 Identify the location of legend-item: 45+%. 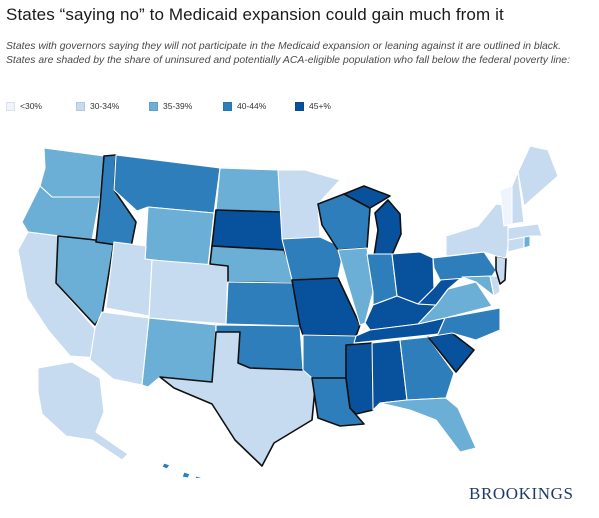
(313, 106).